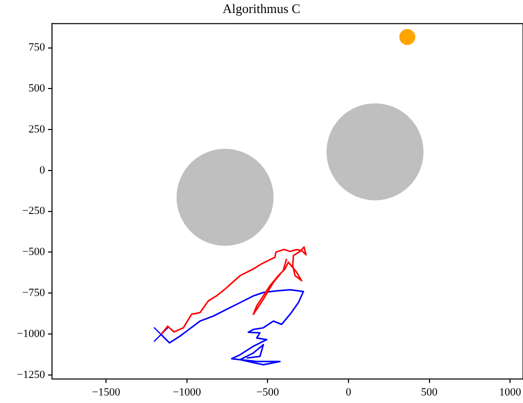  What do you see at coordinates (34, 293) in the screenshot?
I see `y-tick-label: −750` at bounding box center [34, 293].